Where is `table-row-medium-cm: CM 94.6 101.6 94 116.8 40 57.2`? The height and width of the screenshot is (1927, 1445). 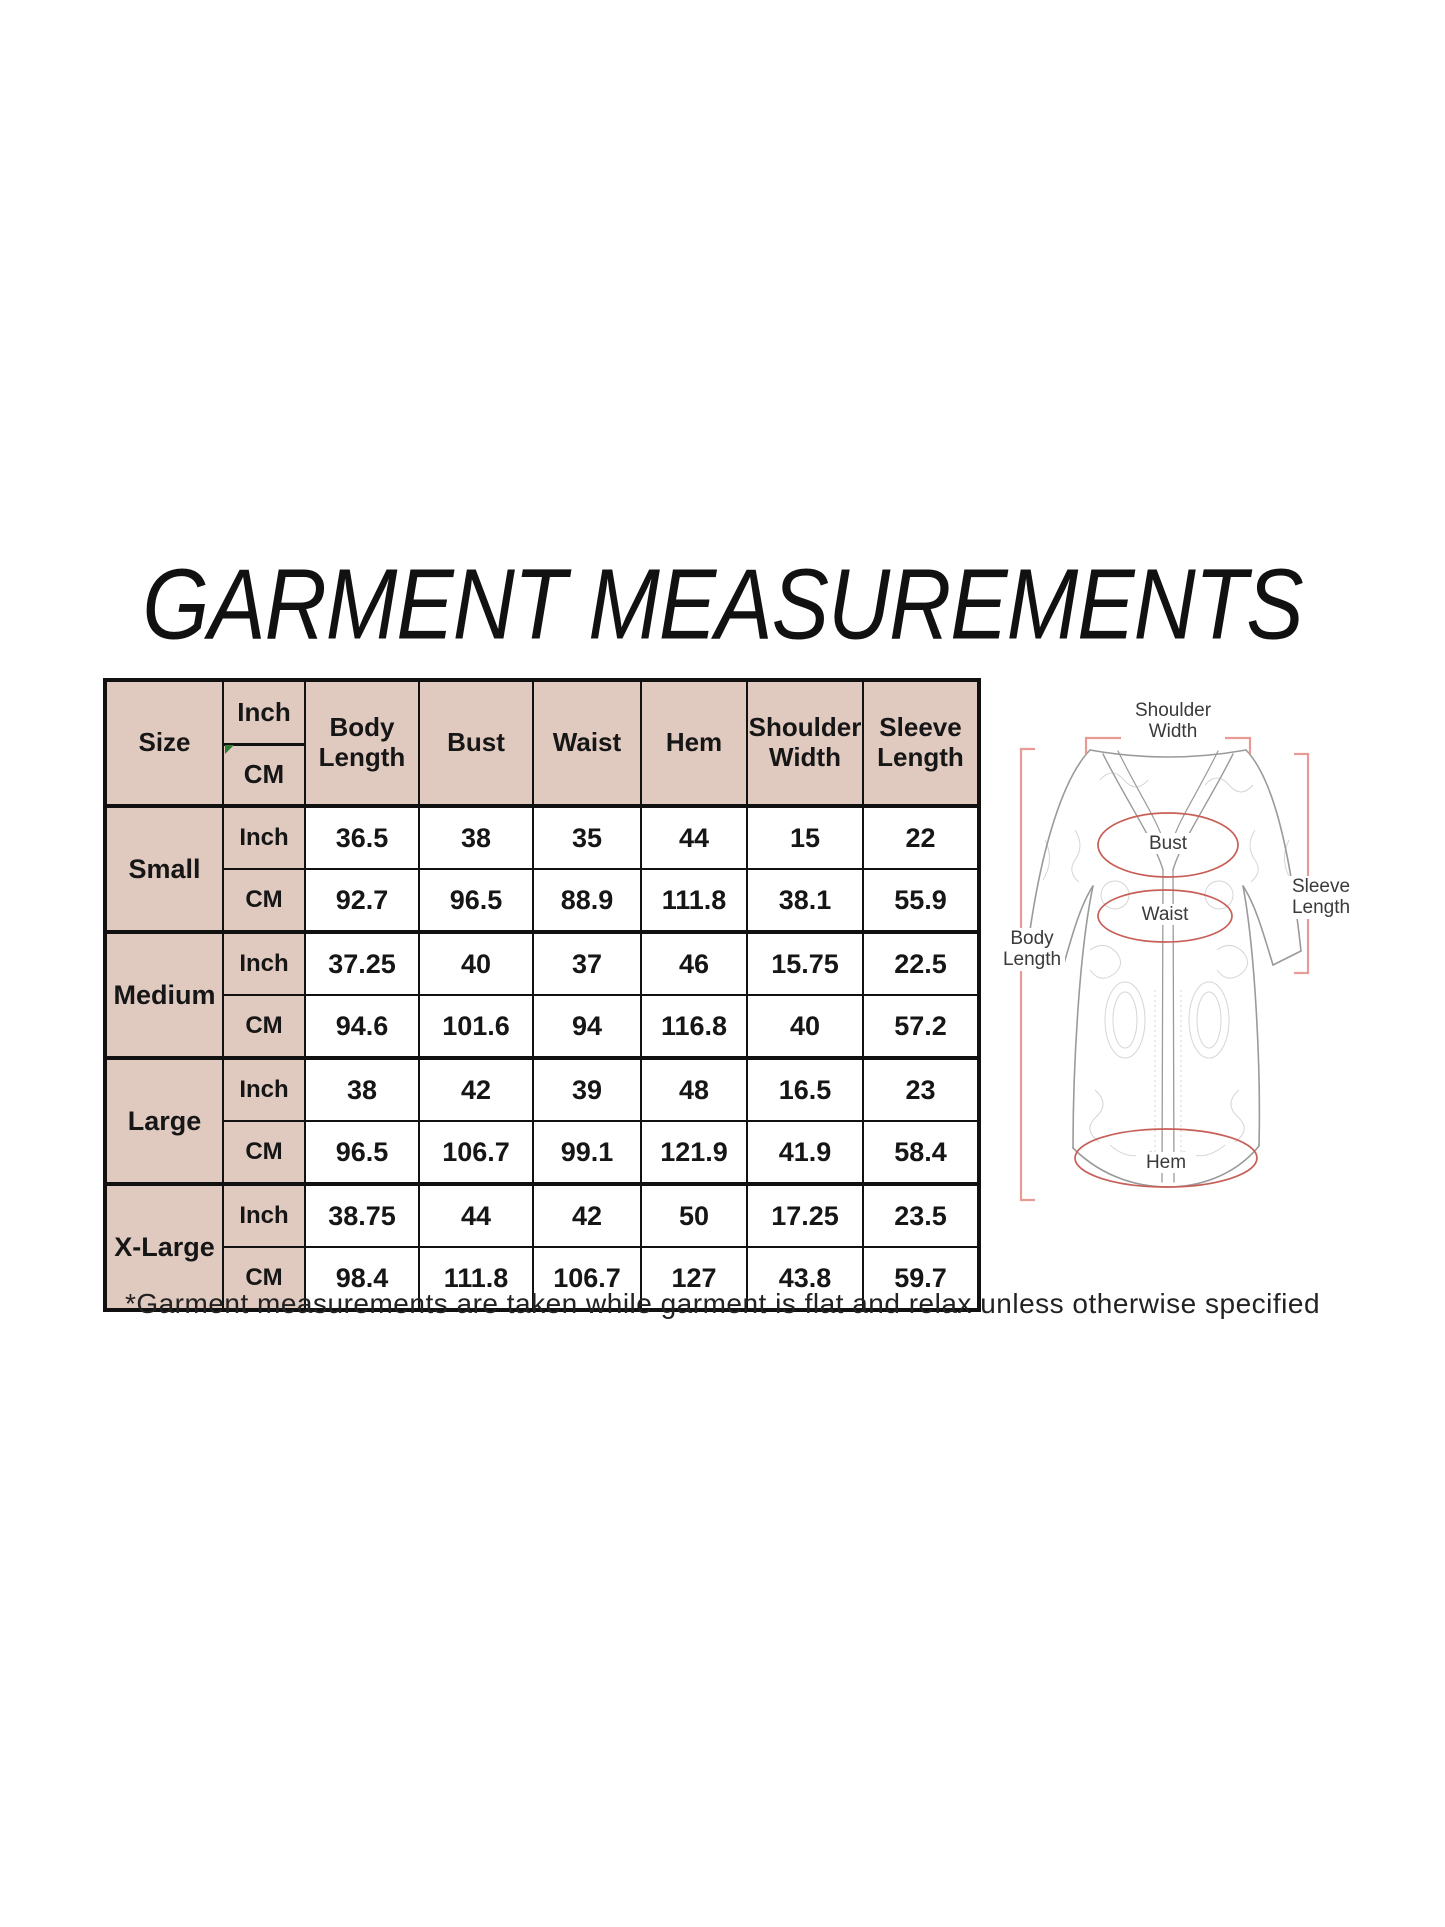
table-row-medium-cm: CM 94.6 101.6 94 116.8 40 57.2 is located at coordinates (542, 1026).